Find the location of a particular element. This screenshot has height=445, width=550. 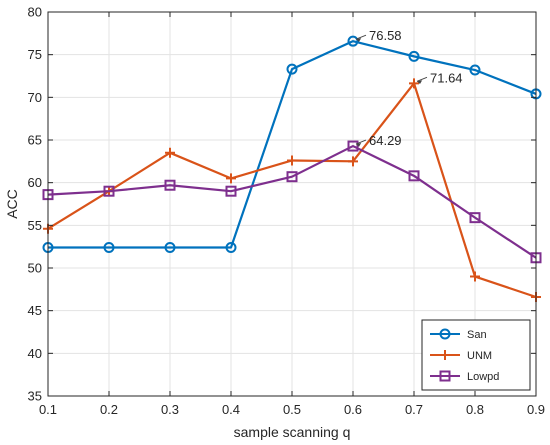

value-annotation: 71.64 is located at coordinates (439, 77).